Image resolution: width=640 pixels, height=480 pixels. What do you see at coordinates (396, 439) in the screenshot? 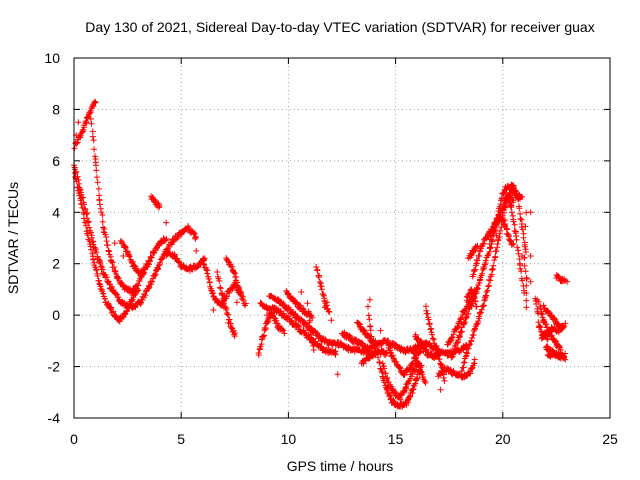
I see `x-tick-label: 15` at bounding box center [396, 439].